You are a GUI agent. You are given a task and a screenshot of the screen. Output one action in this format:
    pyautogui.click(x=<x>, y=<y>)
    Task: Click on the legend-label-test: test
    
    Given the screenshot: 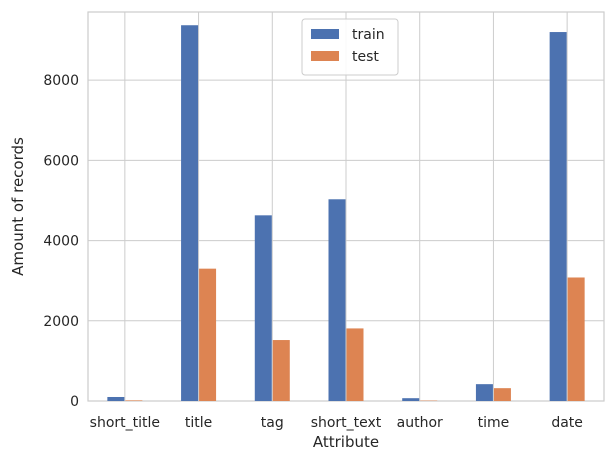 What is the action you would take?
    pyautogui.click(x=365, y=57)
    